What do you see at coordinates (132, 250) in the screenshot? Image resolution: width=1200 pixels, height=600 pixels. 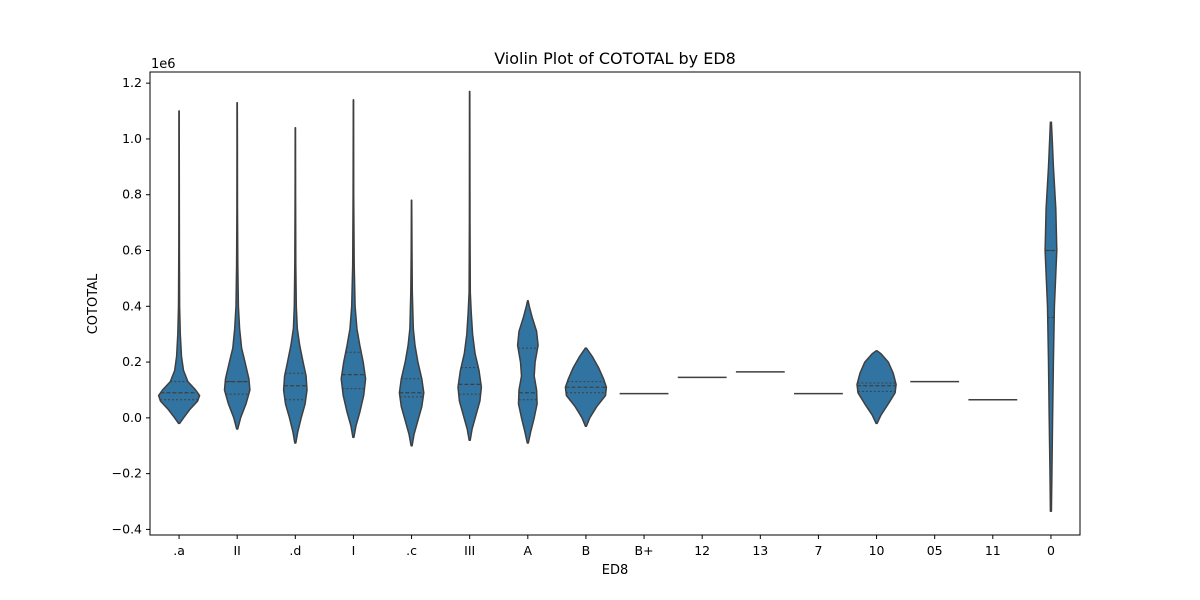 I see `y-tick-label: 0.6` at bounding box center [132, 250].